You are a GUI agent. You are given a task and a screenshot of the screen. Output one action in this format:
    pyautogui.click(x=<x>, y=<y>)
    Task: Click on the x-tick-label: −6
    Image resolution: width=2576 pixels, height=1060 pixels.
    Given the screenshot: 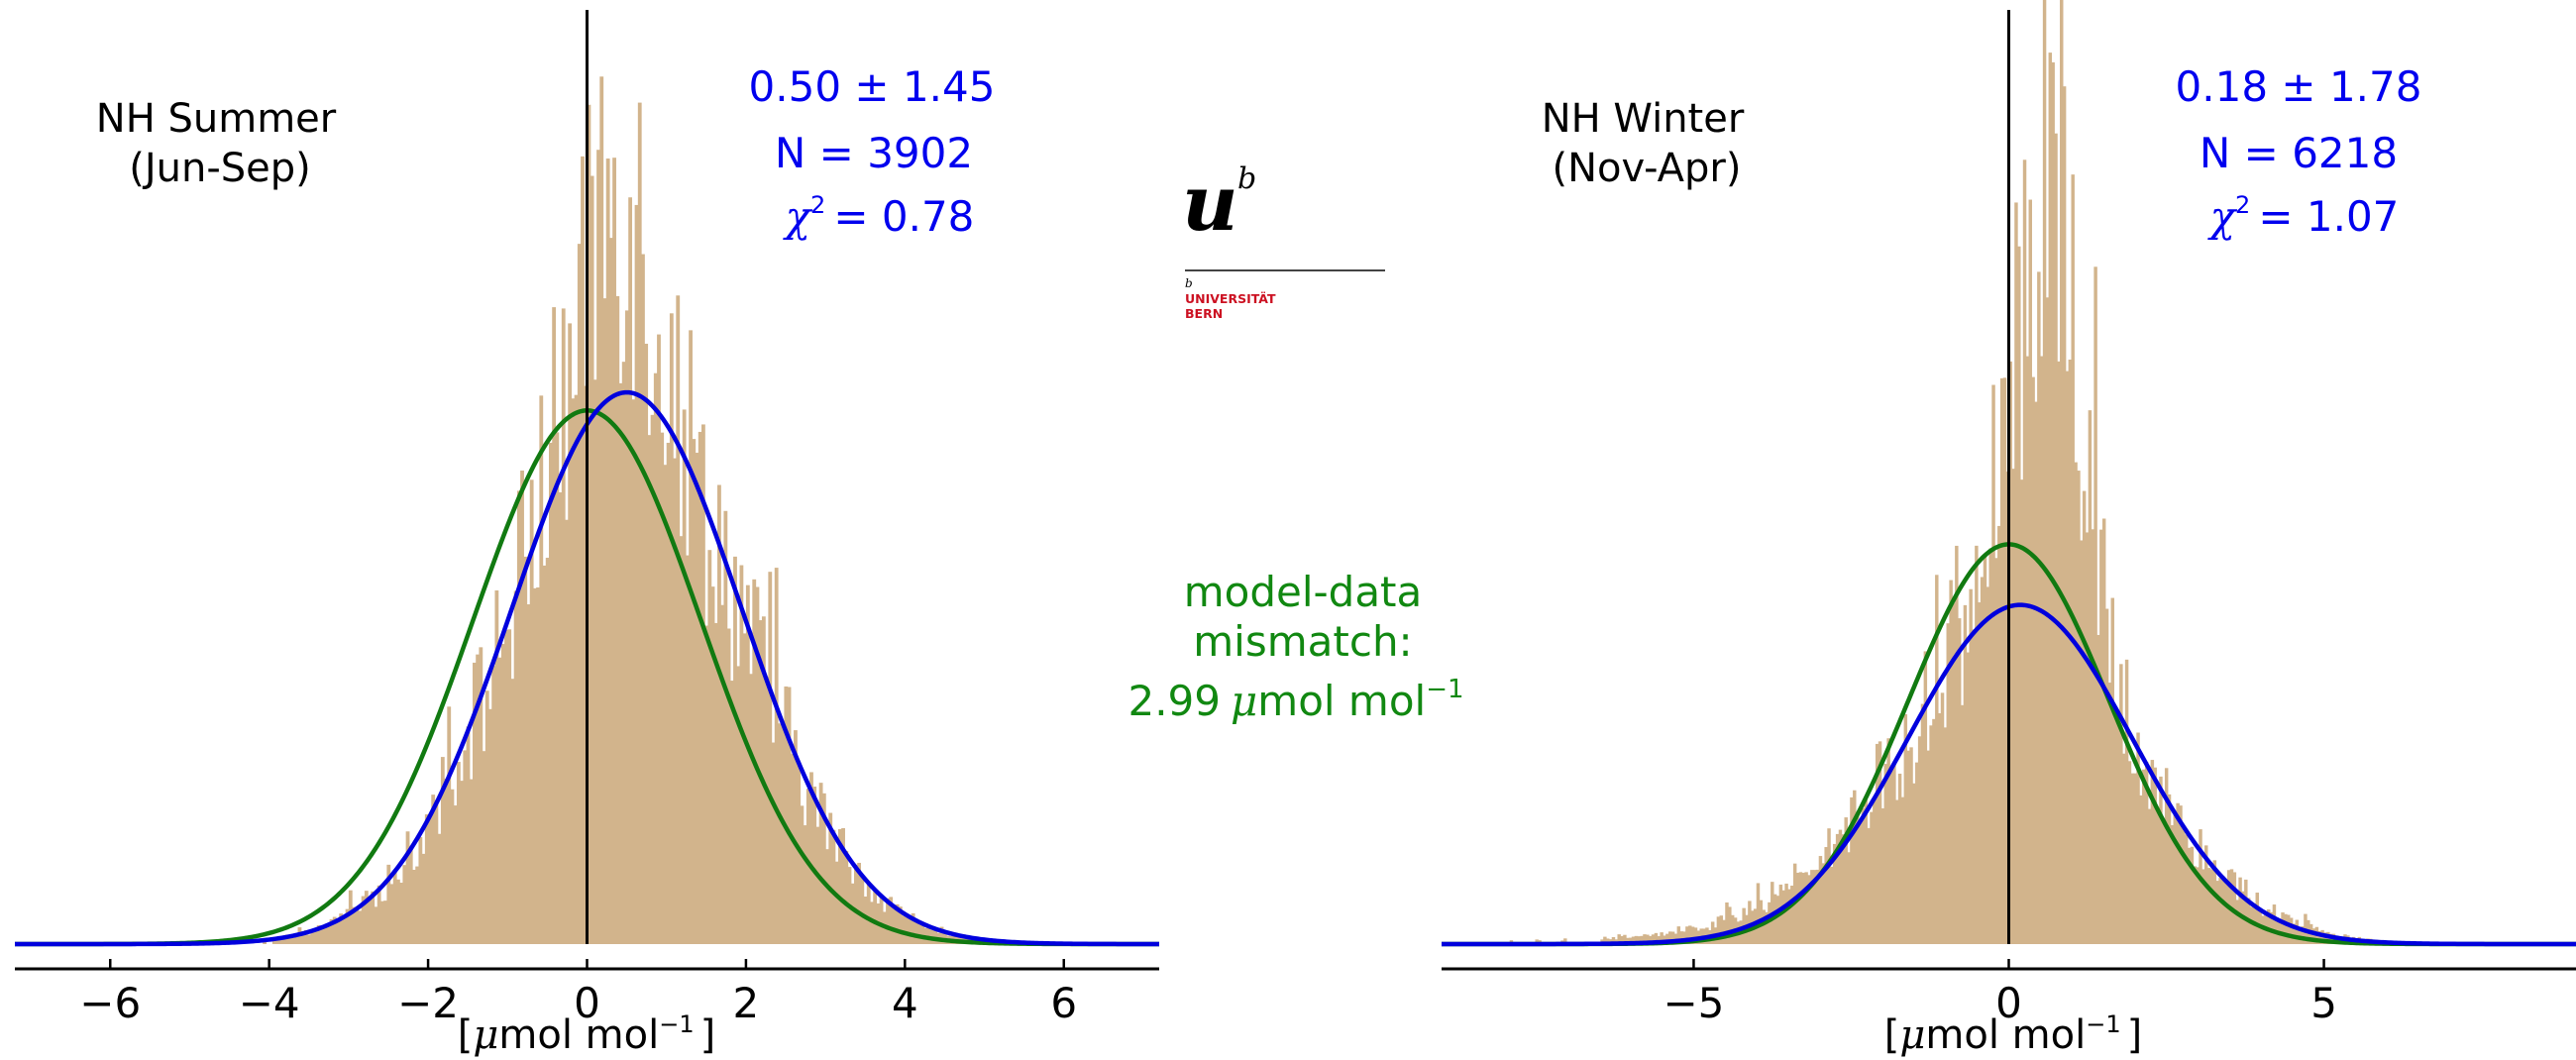 What is the action you would take?
    pyautogui.click(x=110, y=1003)
    